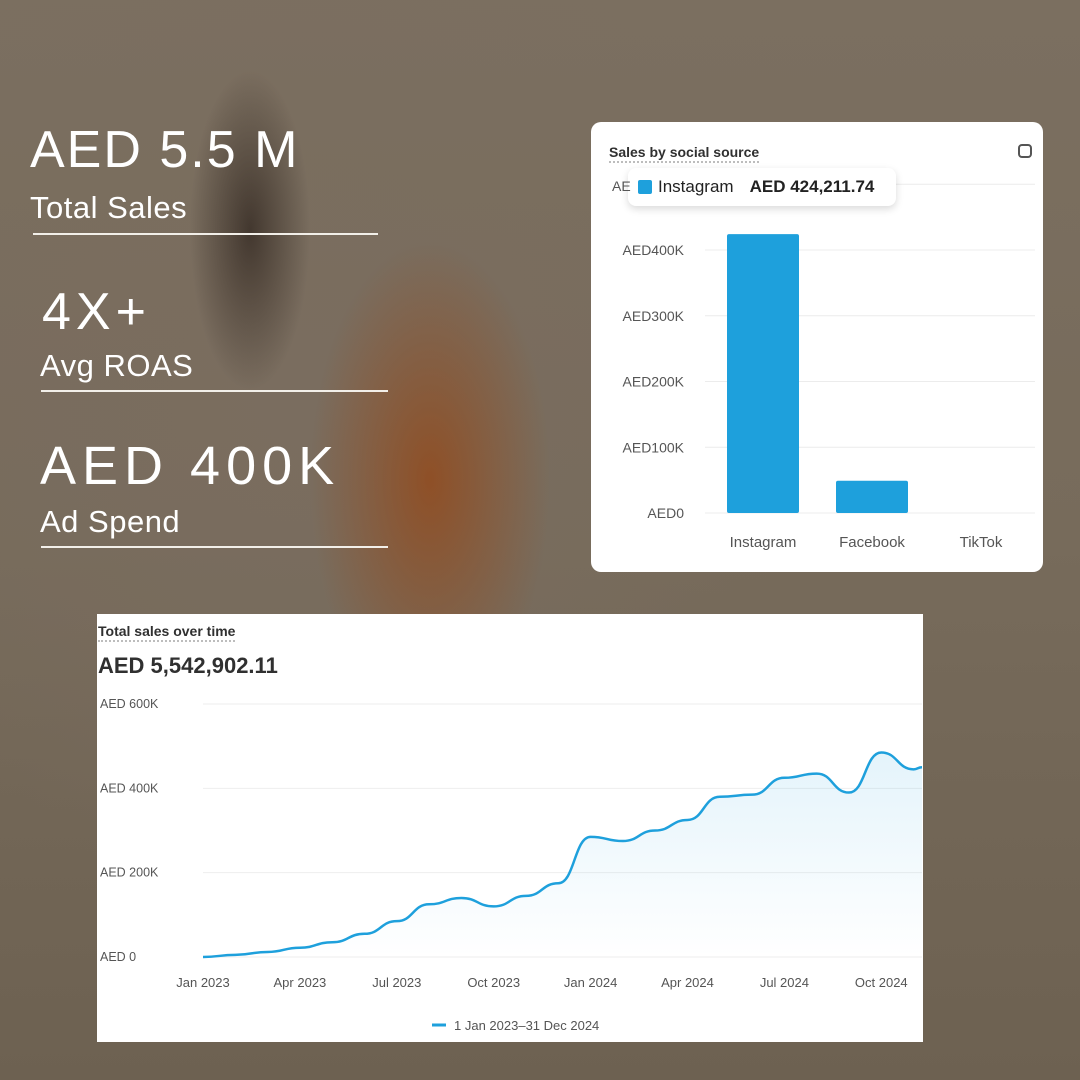 The width and height of the screenshot is (1080, 1080). What do you see at coordinates (812, 186) in the screenshot?
I see `tooltip-value: AED 424,211.74` at bounding box center [812, 186].